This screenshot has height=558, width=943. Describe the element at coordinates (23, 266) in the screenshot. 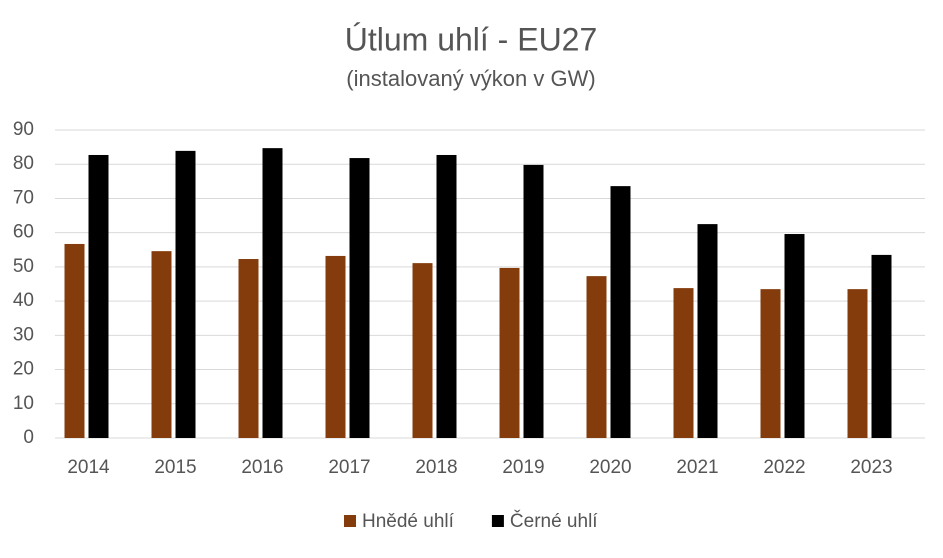

I see `y-tick-label: 50` at that location.